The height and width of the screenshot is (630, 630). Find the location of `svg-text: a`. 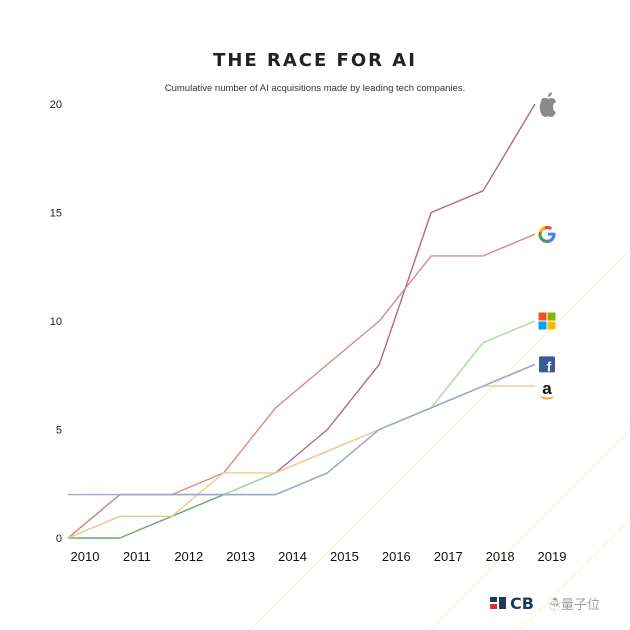

svg-text: a is located at coordinates (547, 388).